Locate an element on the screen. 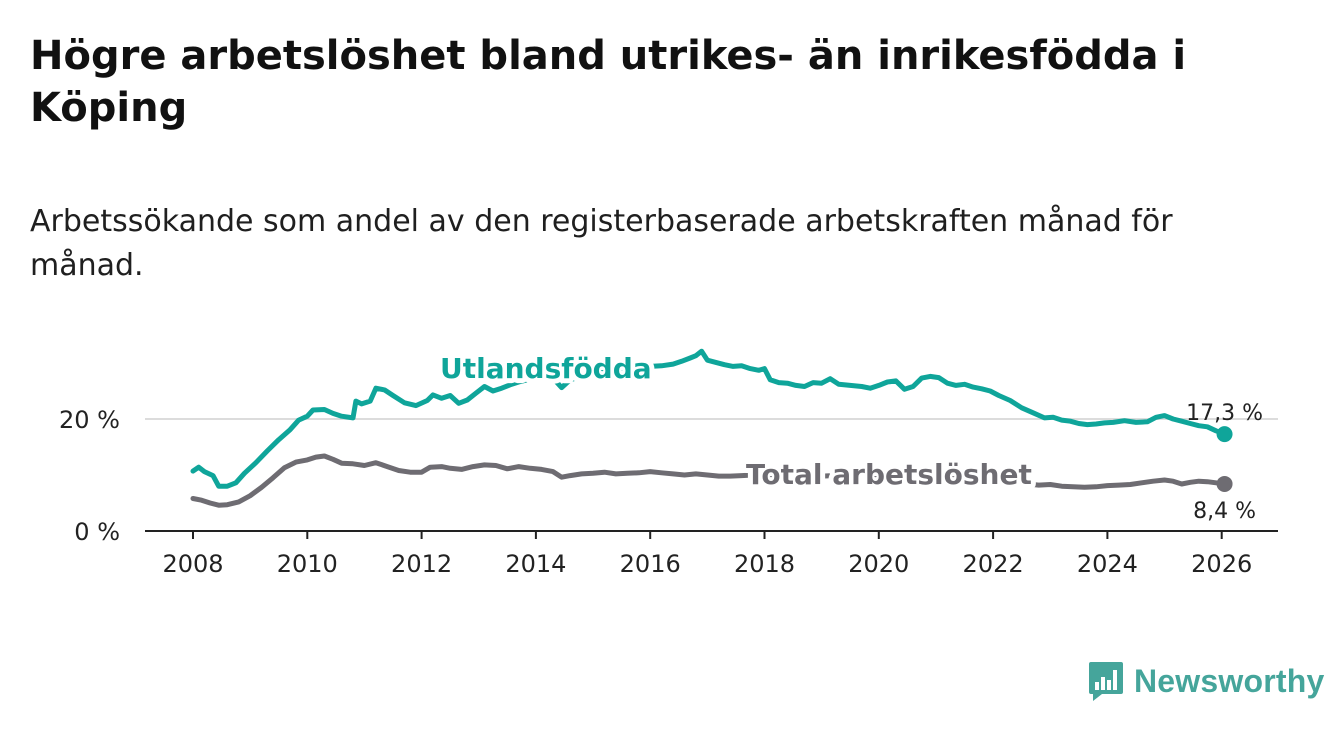  x-tick-label: 2014 is located at coordinates (535, 564).